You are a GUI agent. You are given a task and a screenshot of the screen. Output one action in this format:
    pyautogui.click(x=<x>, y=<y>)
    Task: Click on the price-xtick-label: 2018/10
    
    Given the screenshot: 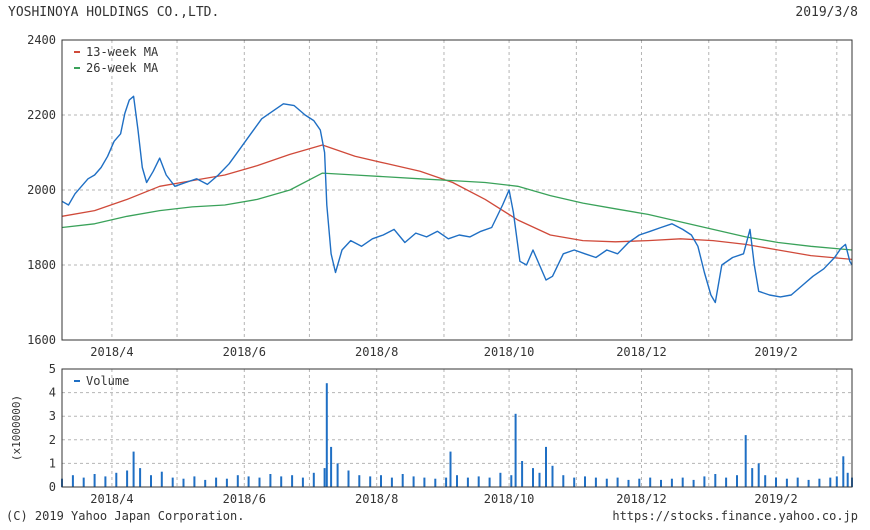 What is the action you would take?
    pyautogui.click(x=509, y=352)
    